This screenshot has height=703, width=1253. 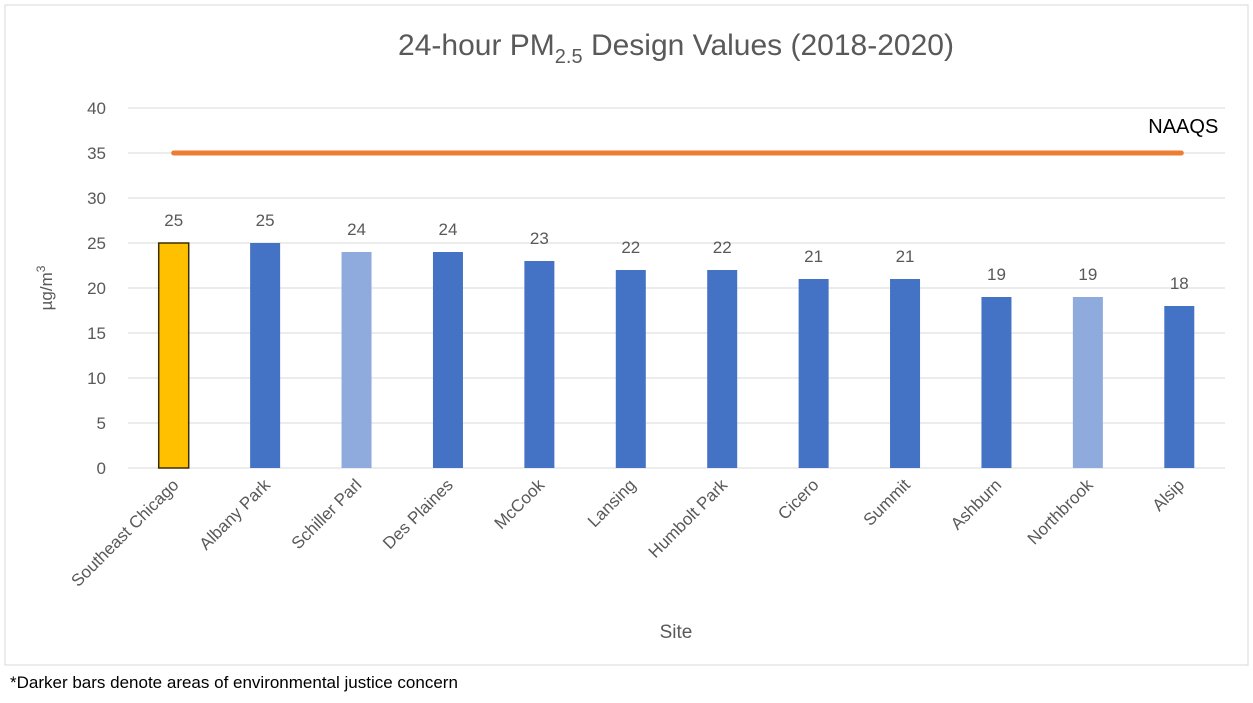 I want to click on y-axis-title: µg/m3, so click(x=45, y=287).